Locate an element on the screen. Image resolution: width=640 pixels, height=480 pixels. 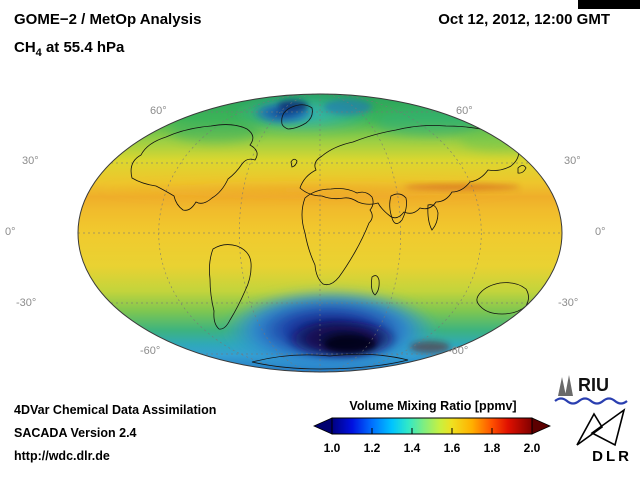
page-title: GOME−2 / MetOp Analysis is located at coordinates (108, 19).